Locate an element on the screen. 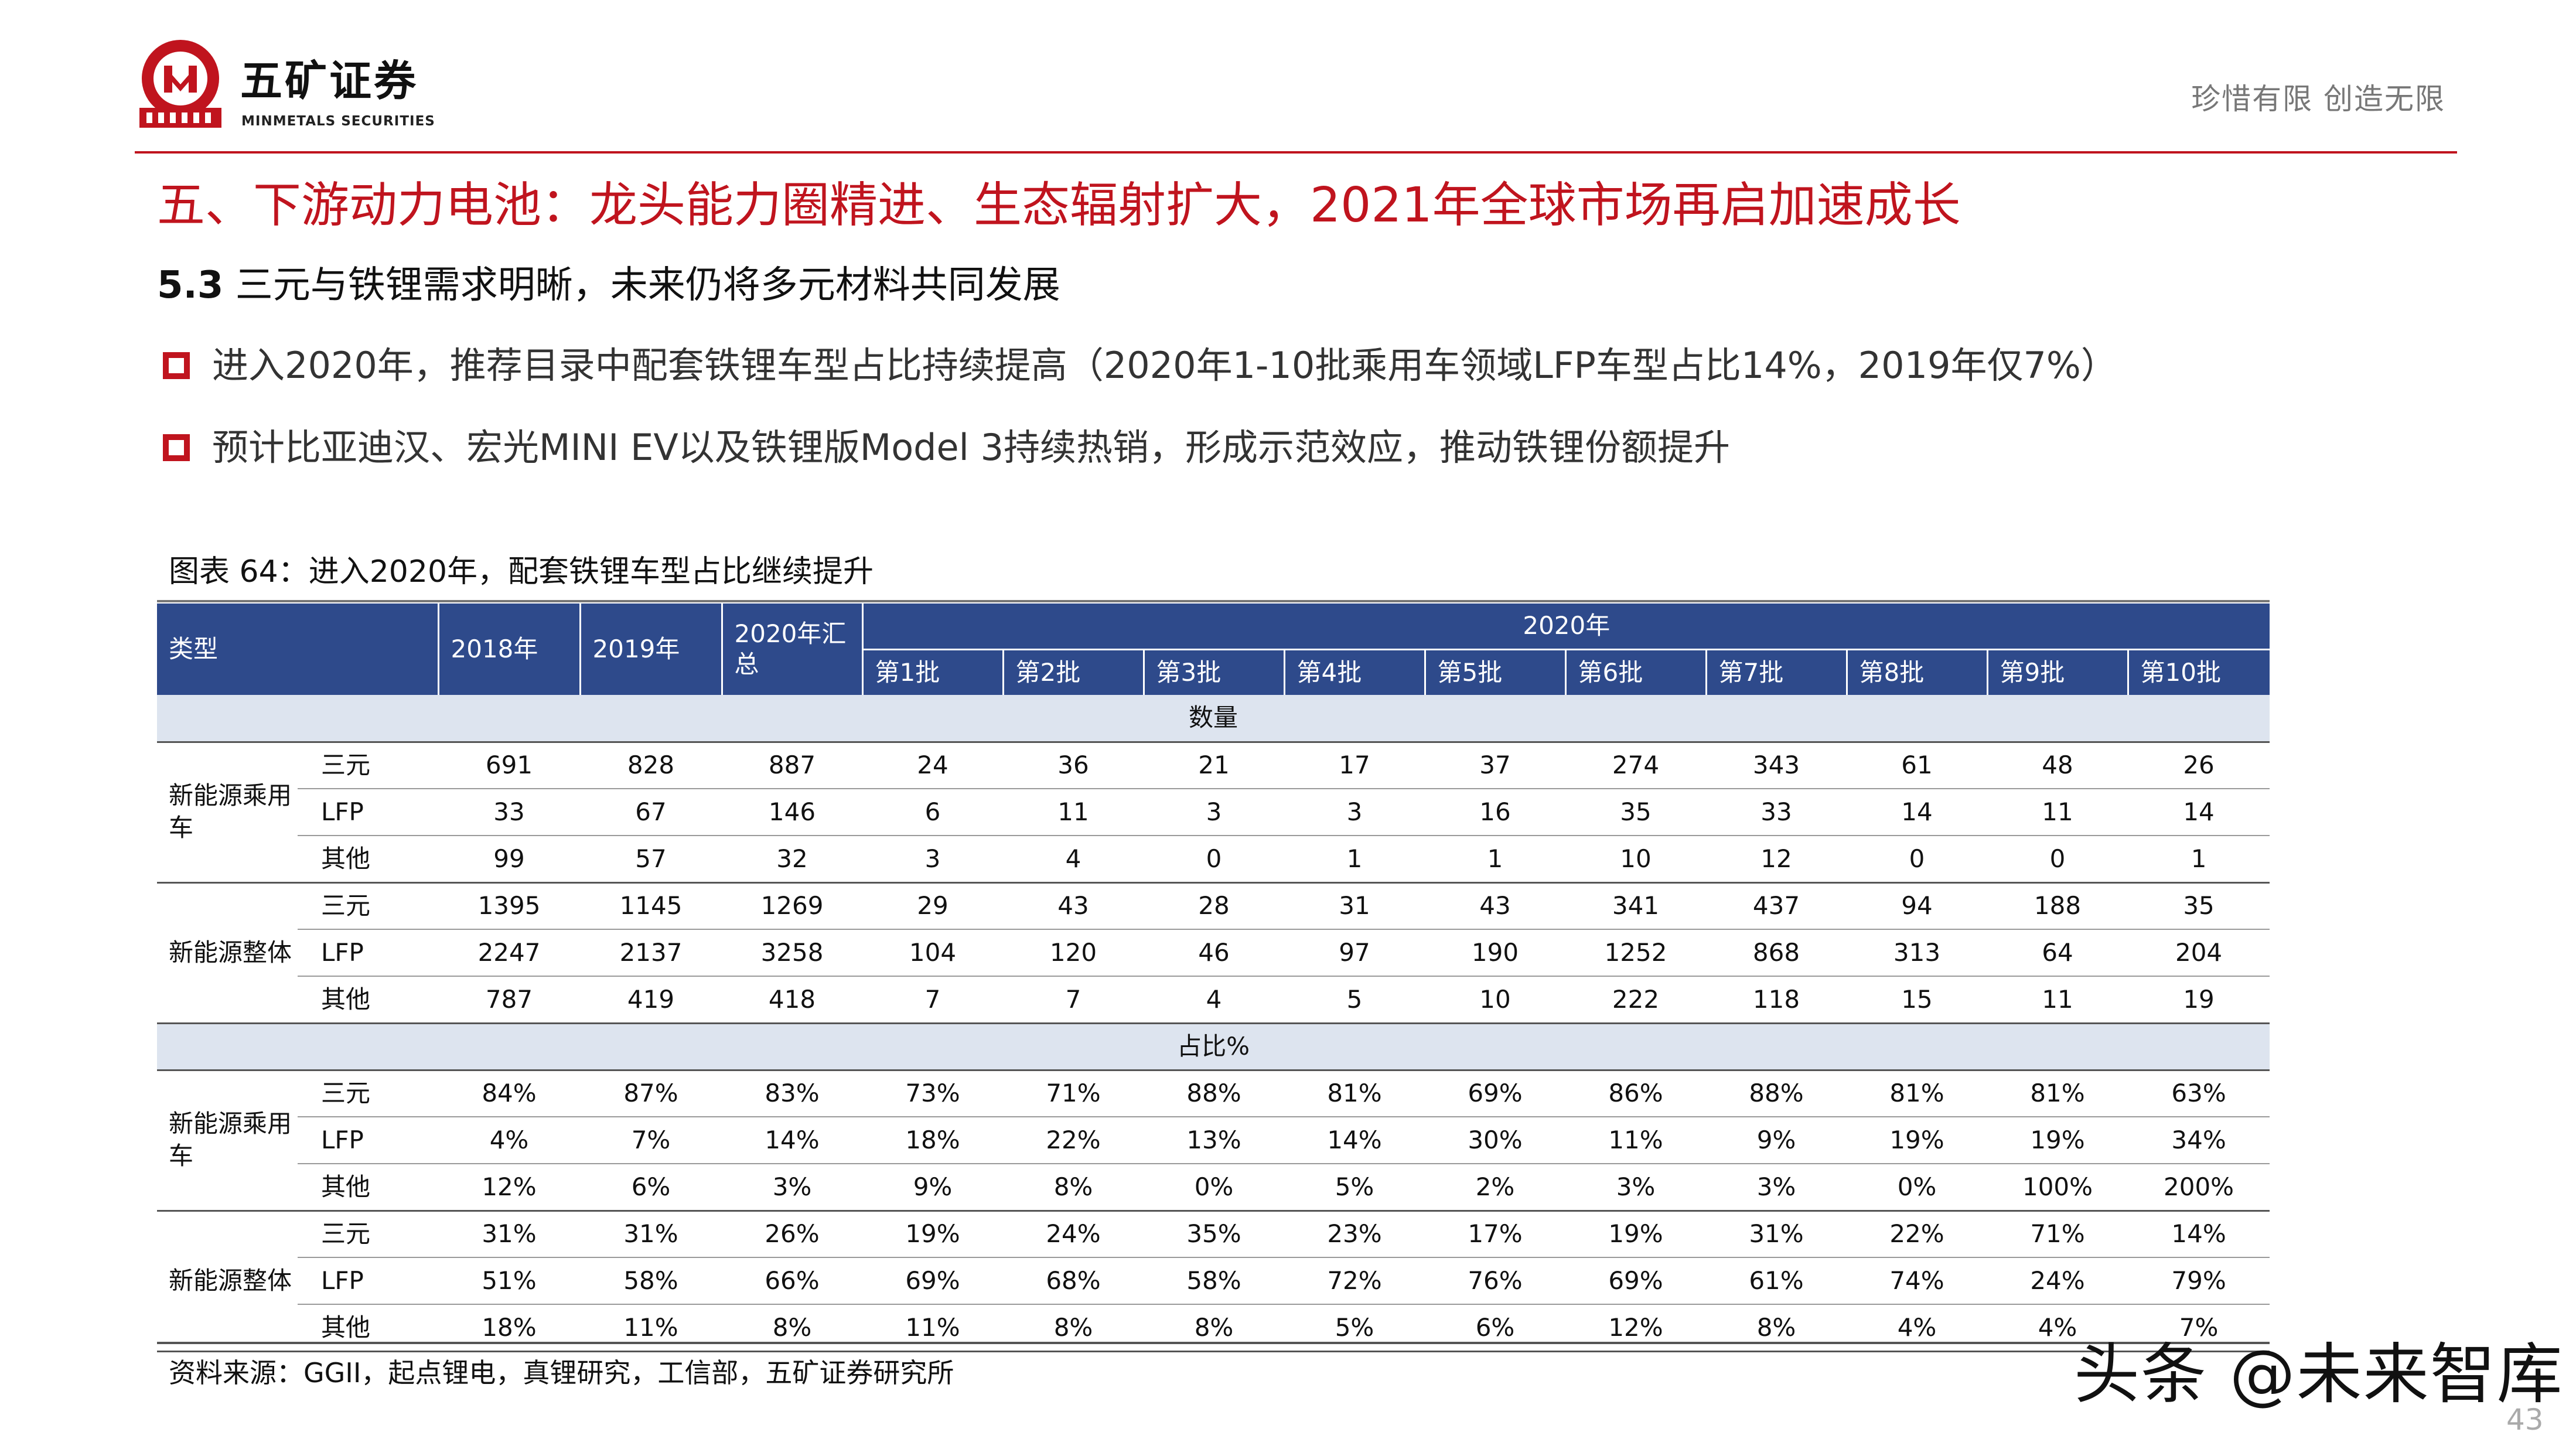 This screenshot has width=2576, height=1449. page-title: 五、下游动力电池：龙头能力圈精进、生态辐射扩大，2021年全球市场再启加速成长 is located at coordinates (1059, 205).